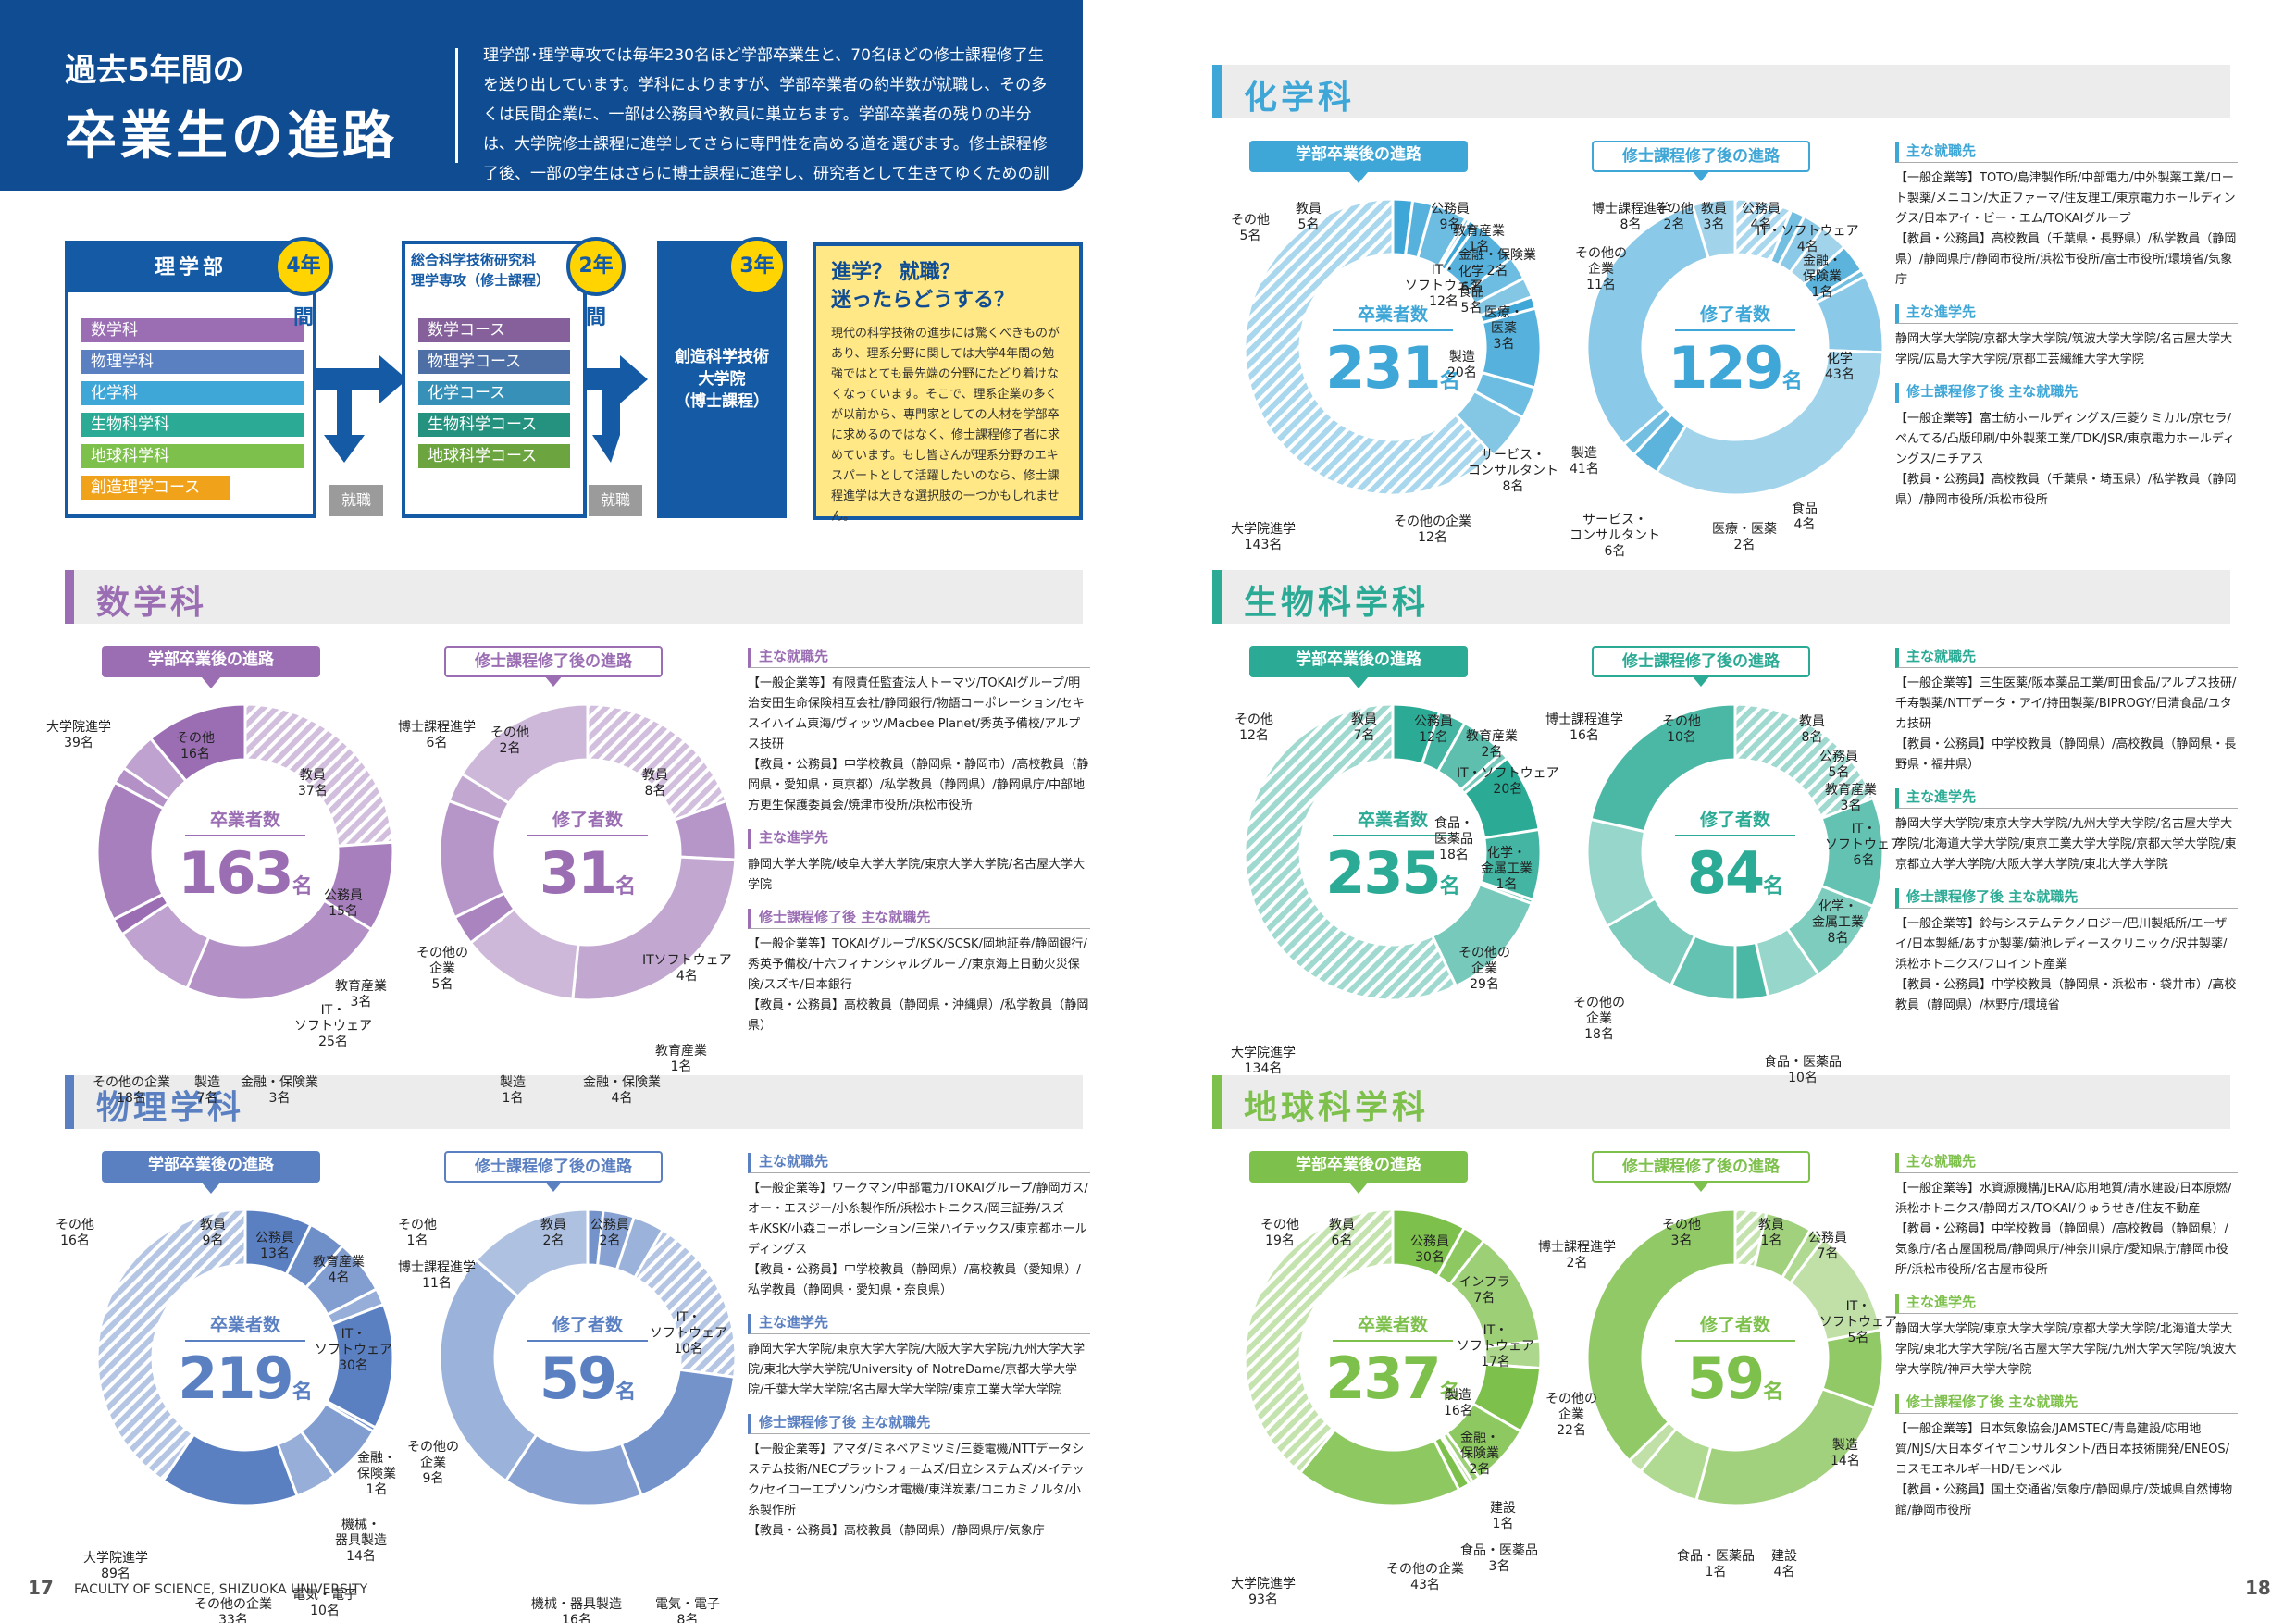 Image resolution: width=2296 pixels, height=1623 pixels. What do you see at coordinates (1359, 659) in the screenshot?
I see `bio-bach-pill-text: 学部卒業後の進路` at bounding box center [1359, 659].